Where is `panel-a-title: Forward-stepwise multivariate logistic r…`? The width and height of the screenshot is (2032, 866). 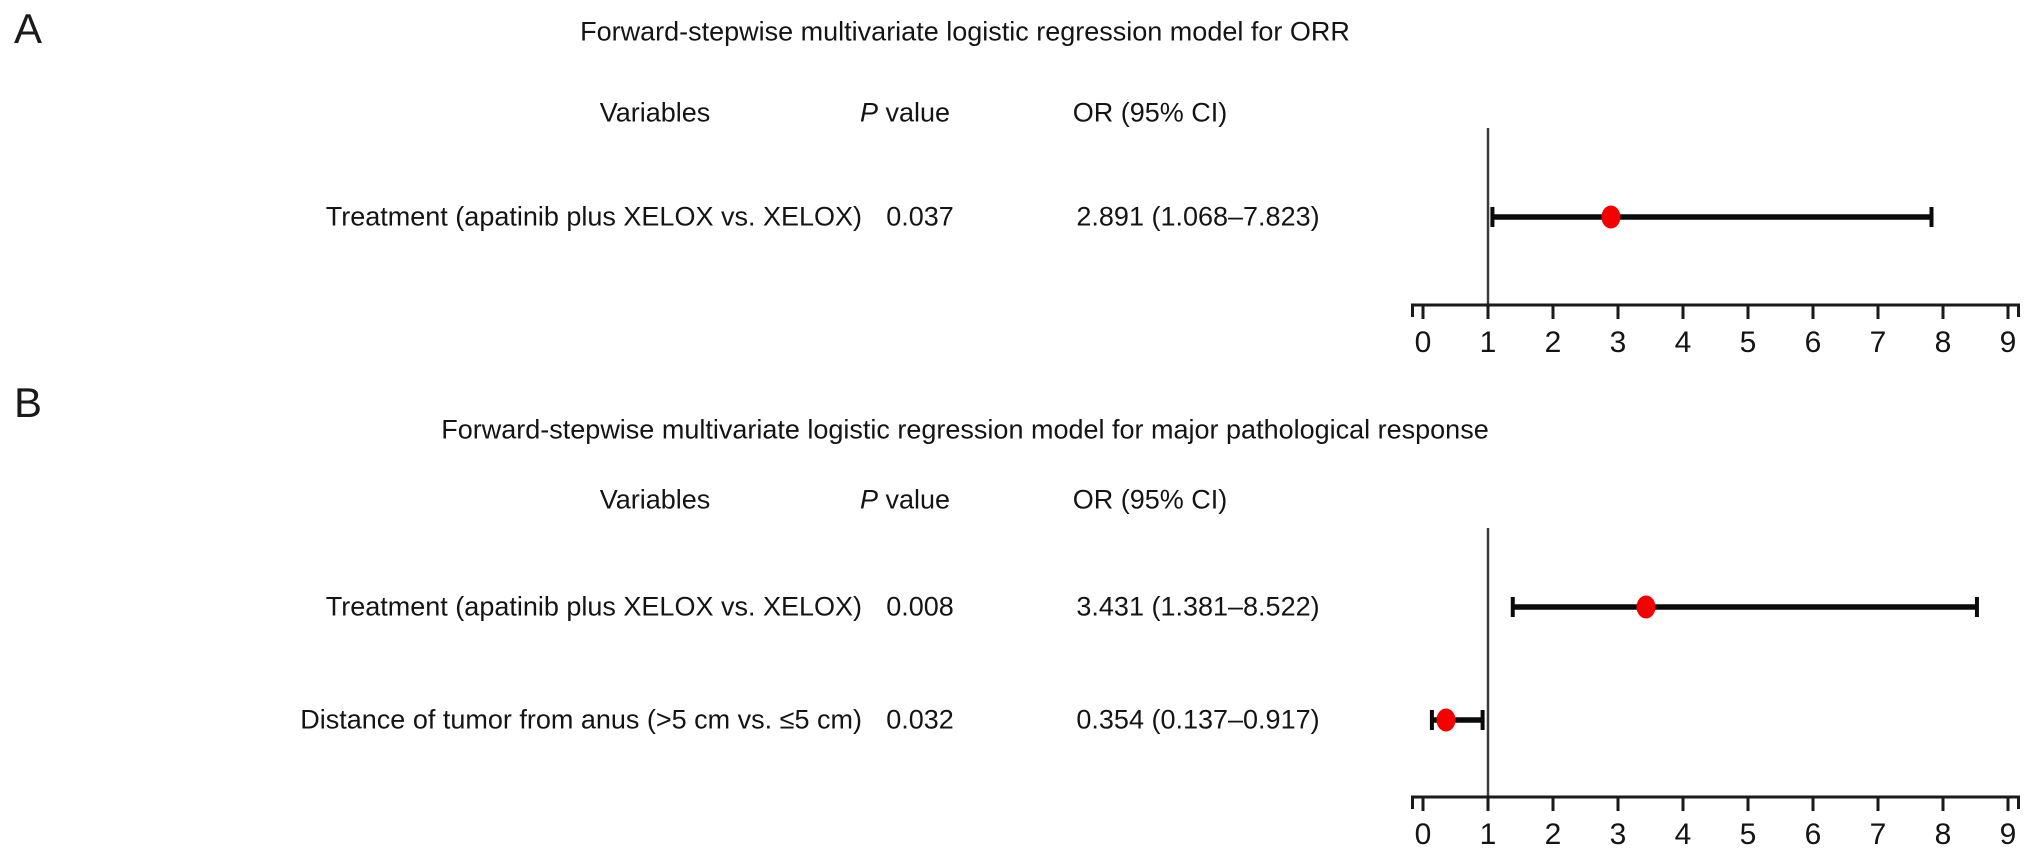
panel-a-title: Forward-stepwise multivariate logistic r… is located at coordinates (965, 31).